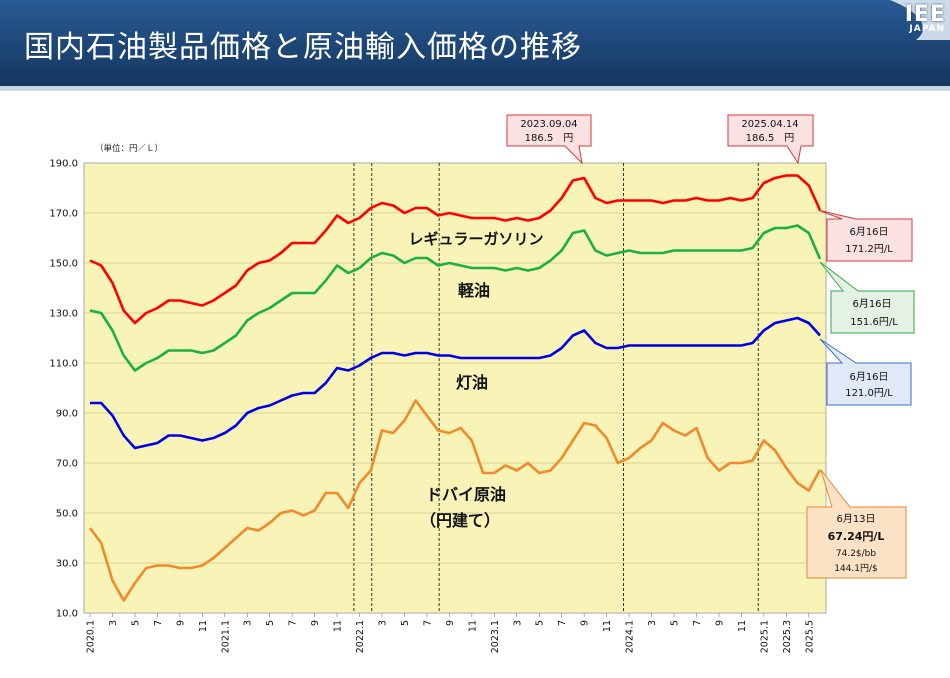  I want to click on y-tick-label: 10.0, so click(67, 614).